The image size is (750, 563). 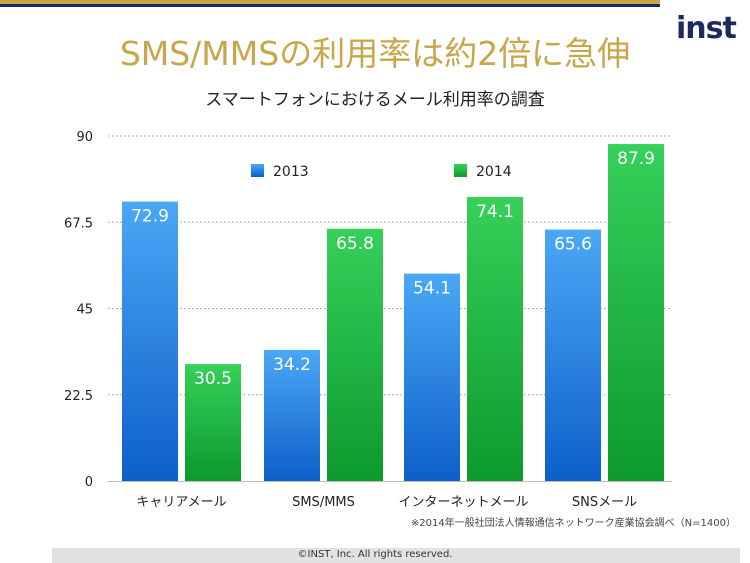 I want to click on legend-label: 2014, so click(x=494, y=172).